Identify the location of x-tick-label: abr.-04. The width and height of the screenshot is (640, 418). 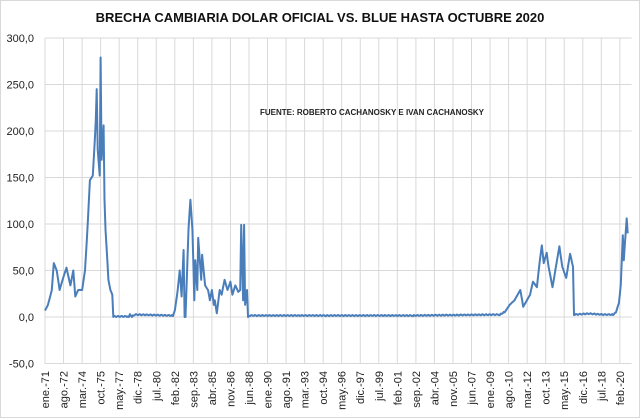
(435, 388).